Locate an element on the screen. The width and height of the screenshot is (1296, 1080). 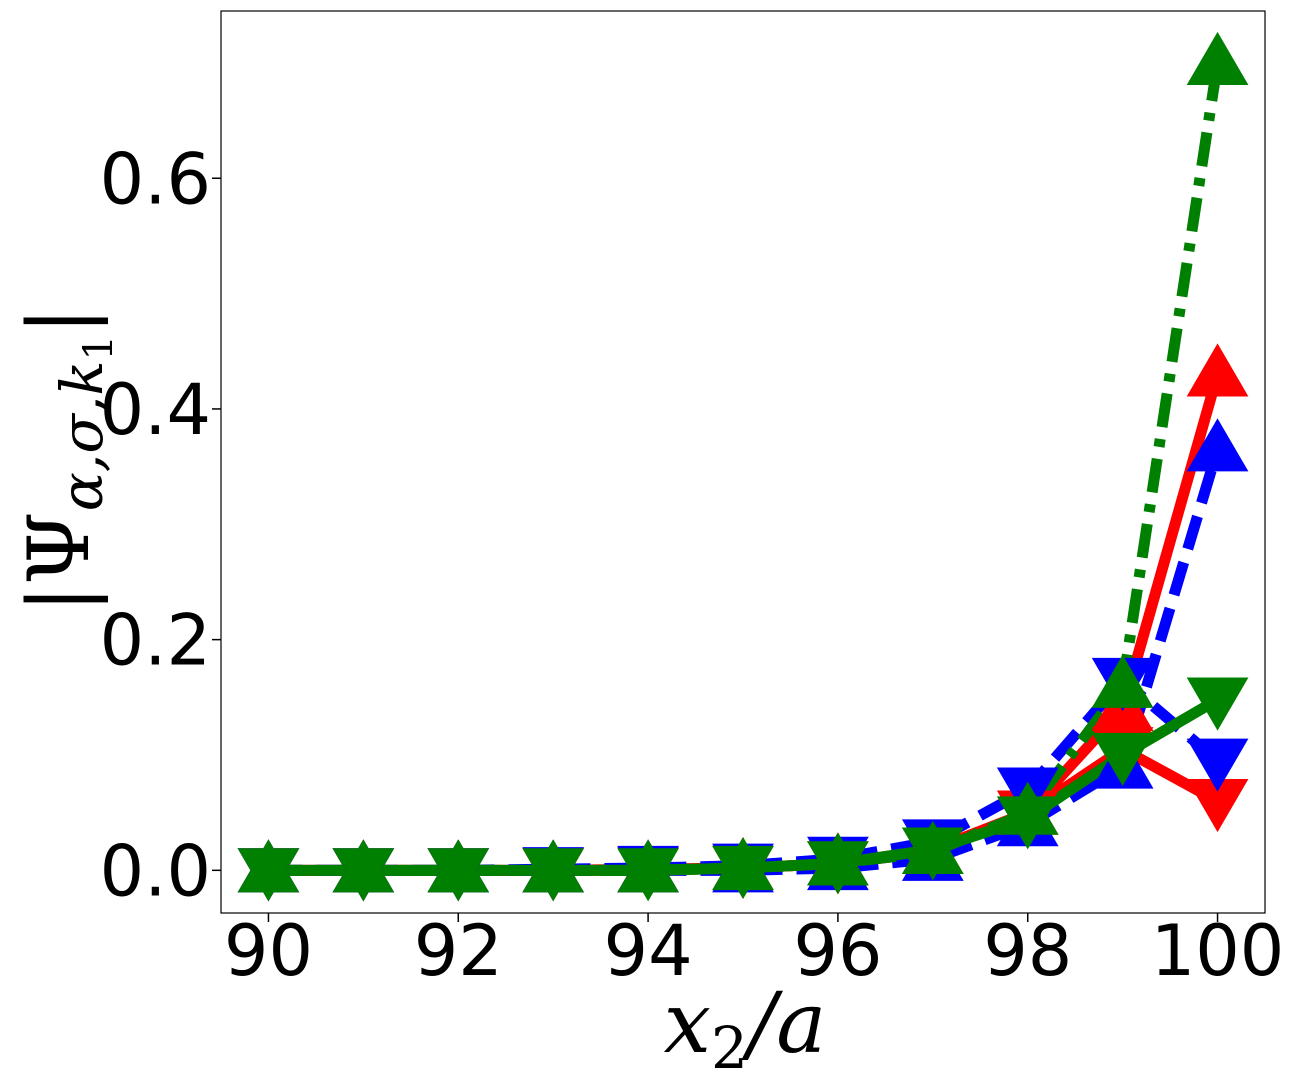
x-axis-label: x2/a is located at coordinates (745, 1027).